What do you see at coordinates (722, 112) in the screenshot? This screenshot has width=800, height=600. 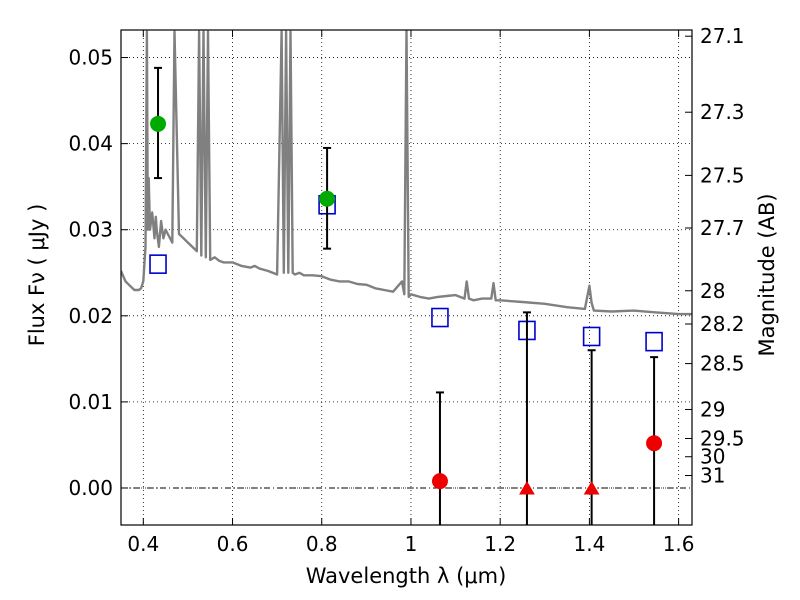 I see `mag-tick-label: 27.3` at bounding box center [722, 112].